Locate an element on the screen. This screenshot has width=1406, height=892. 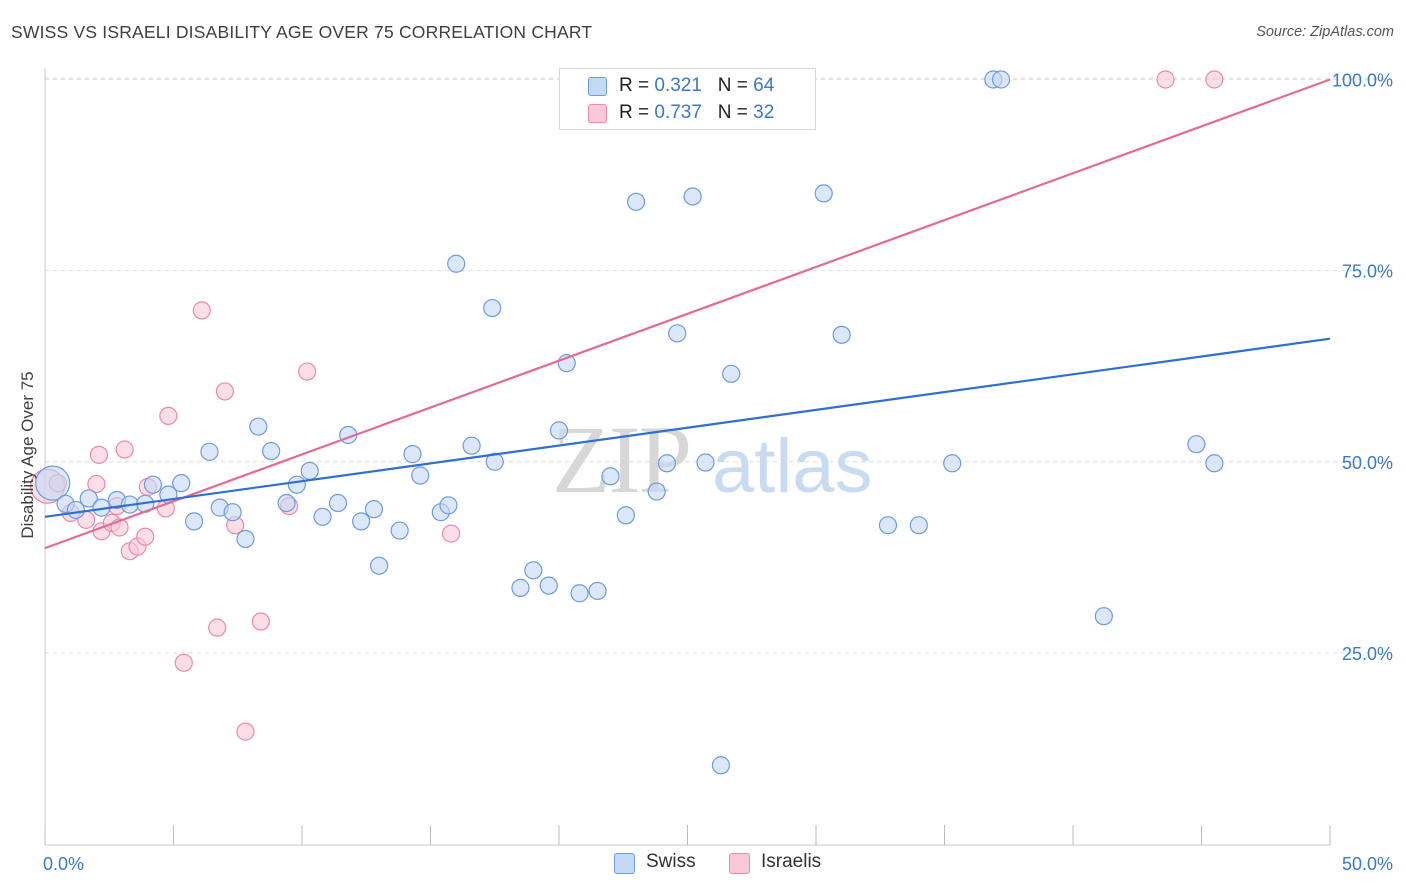
y-tick-label: 75.0% is located at coordinates (1367, 272).